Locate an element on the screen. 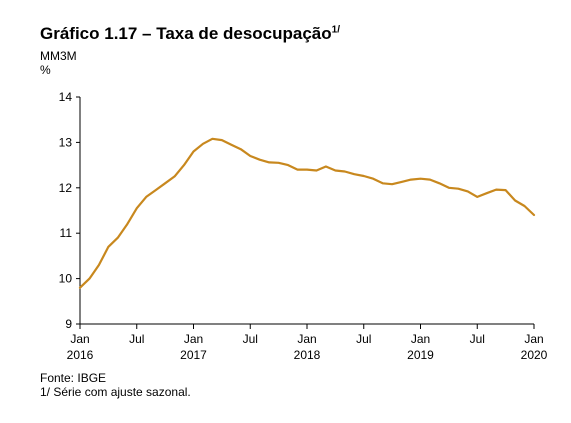 The image size is (571, 423). footnote: 1/ Série com ajuste sazonal. is located at coordinates (115, 392).